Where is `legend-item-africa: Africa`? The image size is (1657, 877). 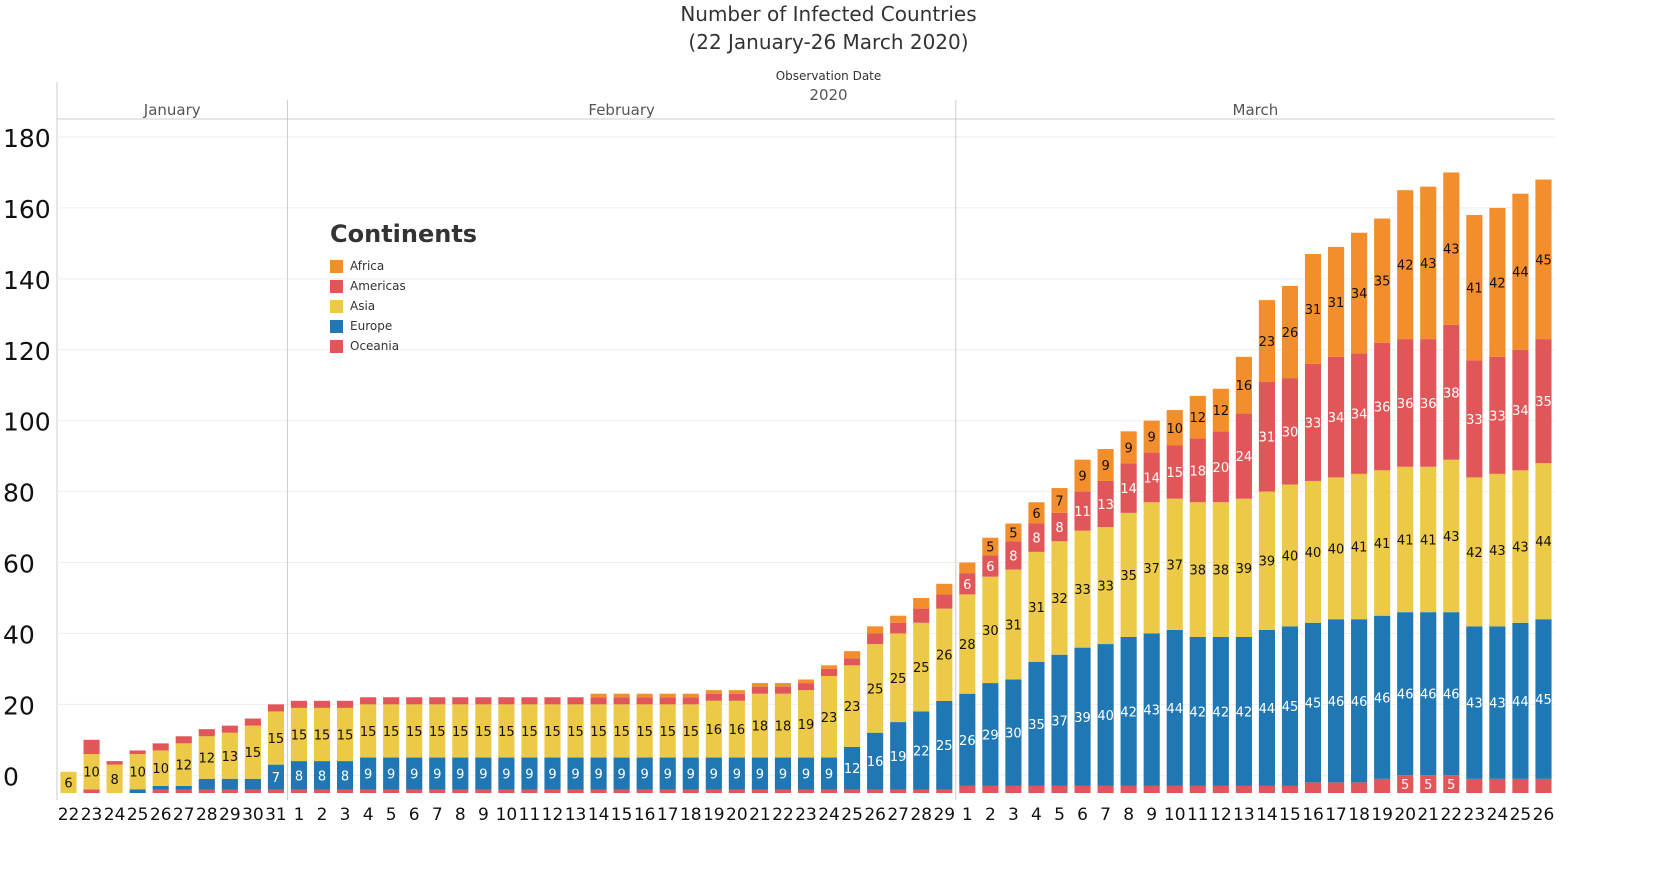 legend-item-africa: Africa is located at coordinates (403, 266).